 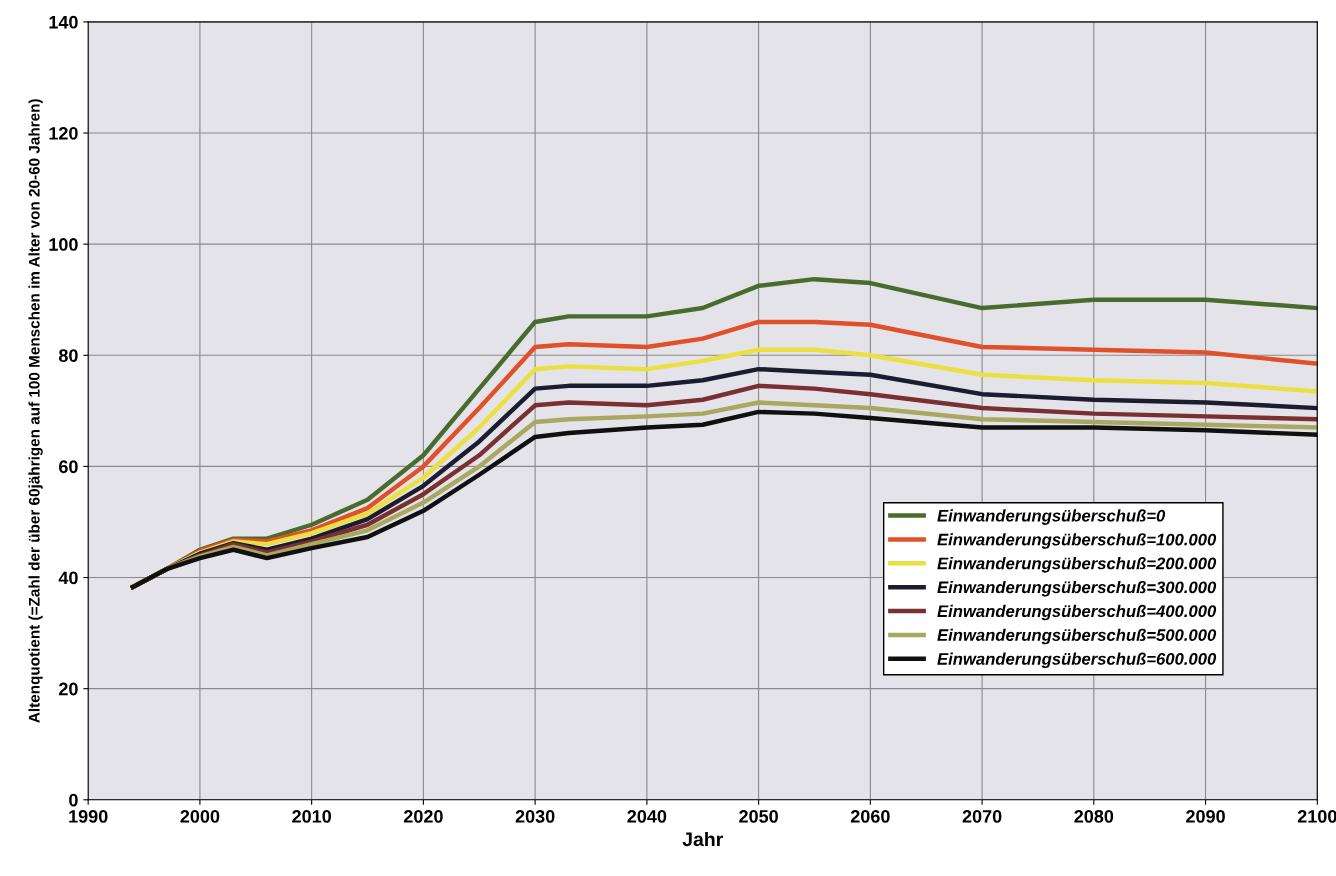 I want to click on x-tick-label: 2050, so click(x=758, y=816).